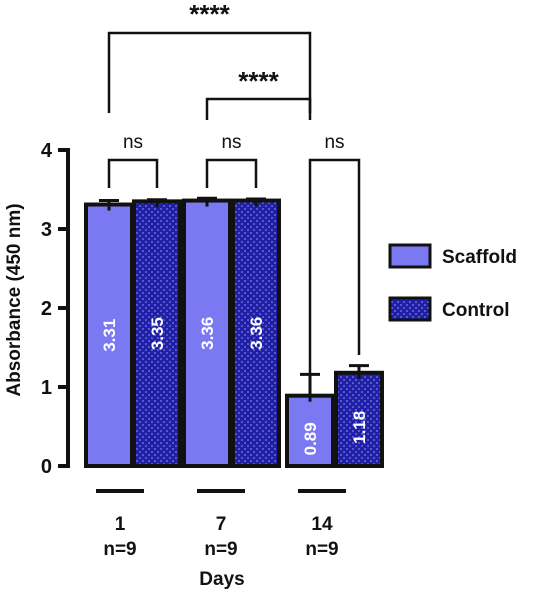  Describe the element at coordinates (46, 467) in the screenshot. I see `y-tick-label: 0` at that location.